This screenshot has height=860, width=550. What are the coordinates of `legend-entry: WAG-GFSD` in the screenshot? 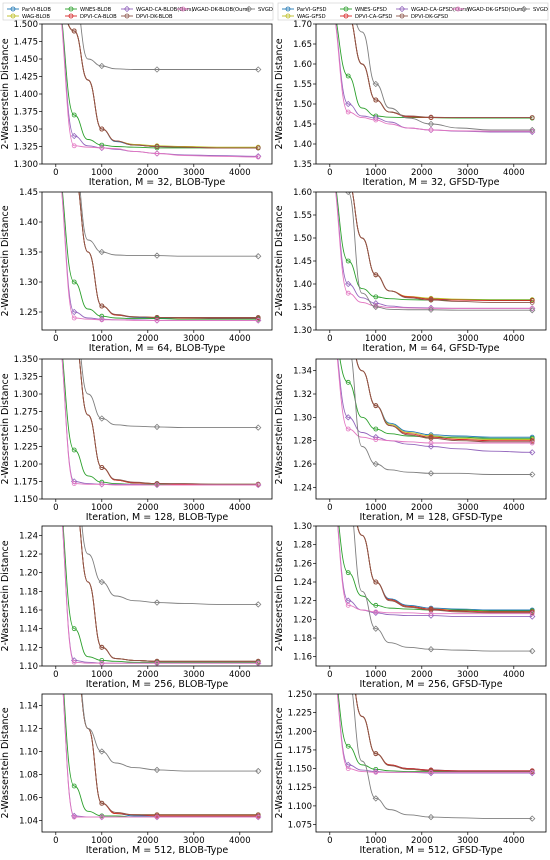 It's located at (304, 16).